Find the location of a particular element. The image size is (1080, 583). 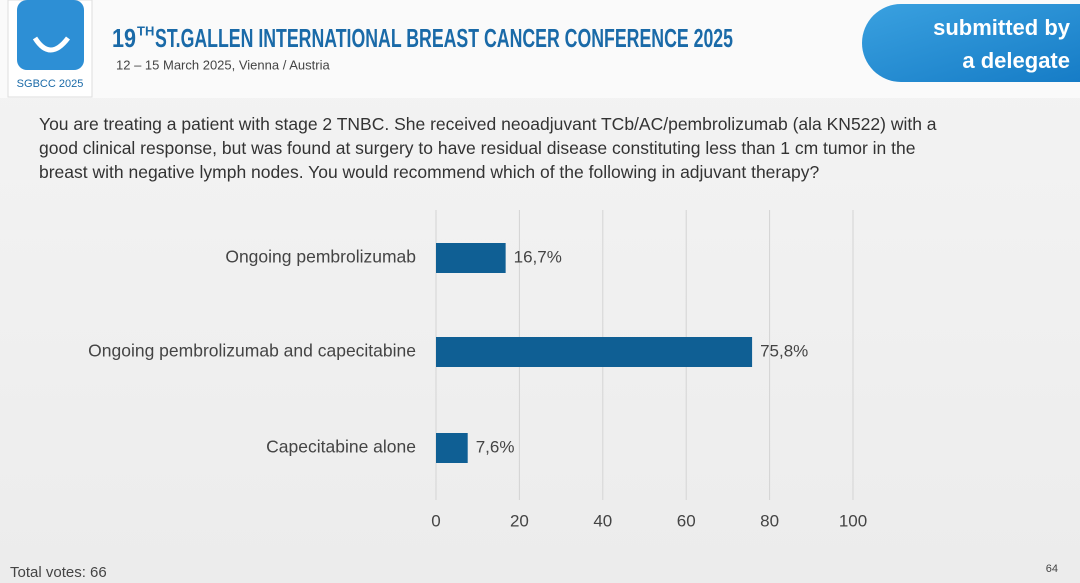

total-votes: Total votes: 66 is located at coordinates (58, 572).